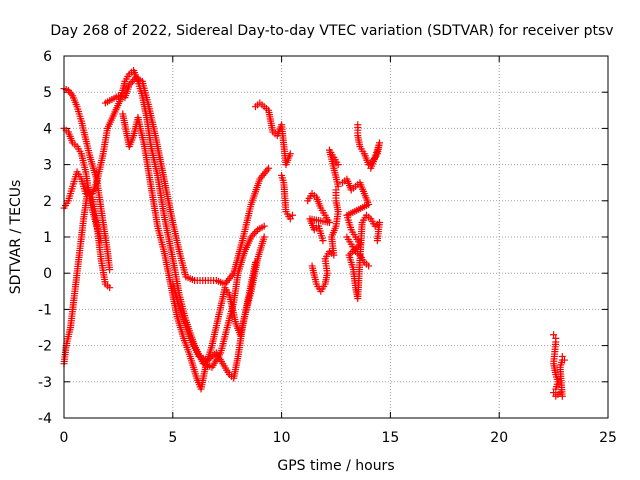 This screenshot has width=640, height=480. I want to click on y-tick-label: 0, so click(47, 274).